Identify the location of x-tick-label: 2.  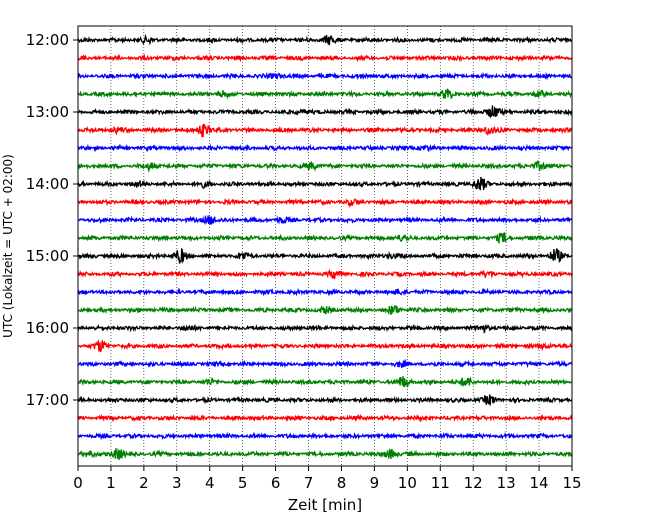
(144, 483).